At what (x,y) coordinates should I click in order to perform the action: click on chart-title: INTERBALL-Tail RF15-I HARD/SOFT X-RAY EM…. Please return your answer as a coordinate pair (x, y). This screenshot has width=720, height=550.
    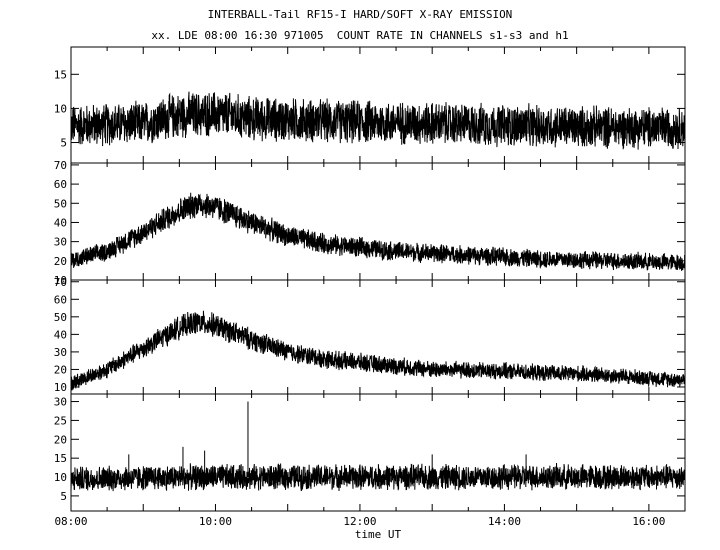
    Looking at the image, I should click on (360, 14).